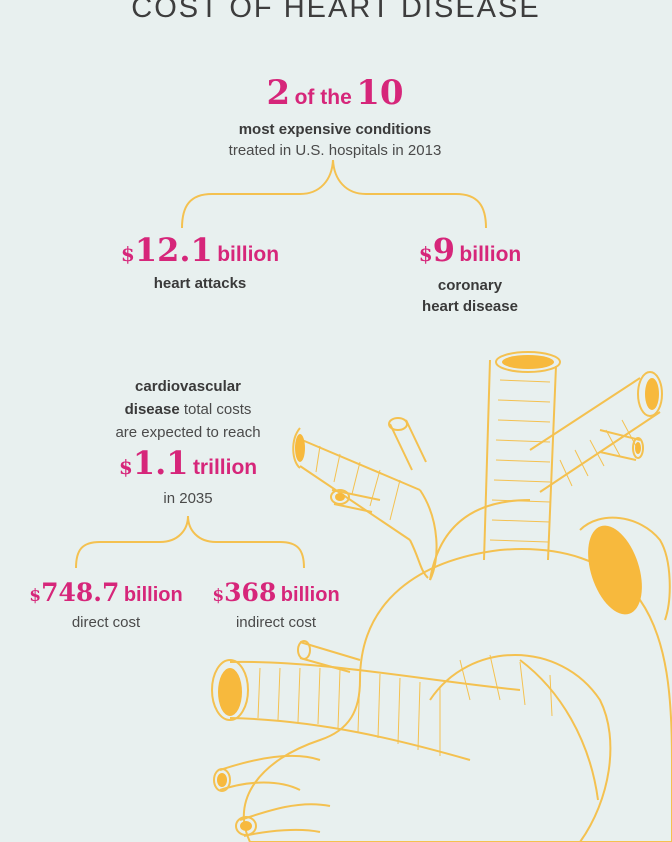 Image resolution: width=672 pixels, height=842 pixels. Describe the element at coordinates (336, 12) in the screenshot. I see `page-title: COST OF HEART DISEASE` at that location.